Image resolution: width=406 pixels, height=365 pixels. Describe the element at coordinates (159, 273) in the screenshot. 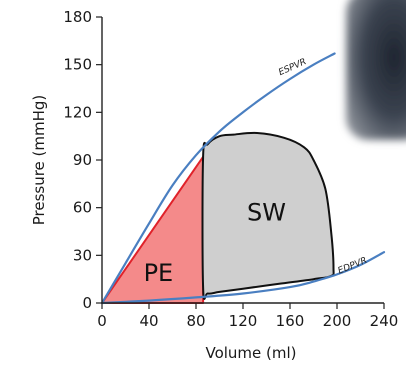

I see `region-label-pe: PE` at that location.